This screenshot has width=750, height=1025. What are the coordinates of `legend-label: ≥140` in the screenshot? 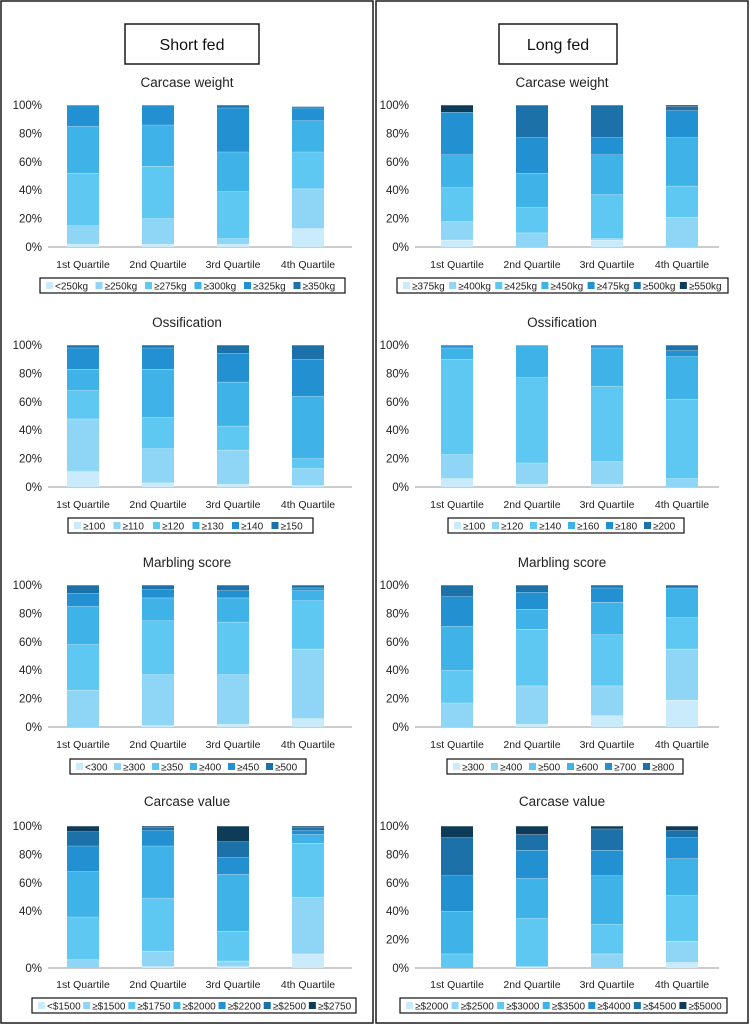 It's located at (252, 527).